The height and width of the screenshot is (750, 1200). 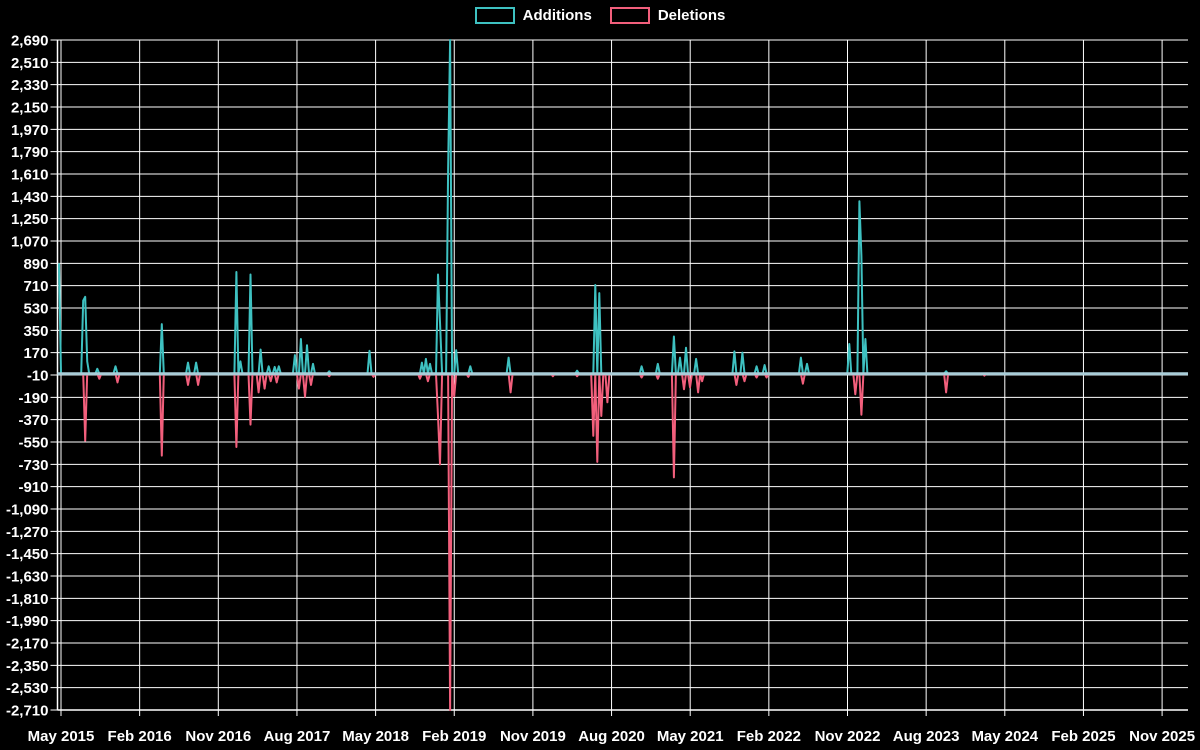 I want to click on y-tick-label: -1,270, so click(x=27, y=532).